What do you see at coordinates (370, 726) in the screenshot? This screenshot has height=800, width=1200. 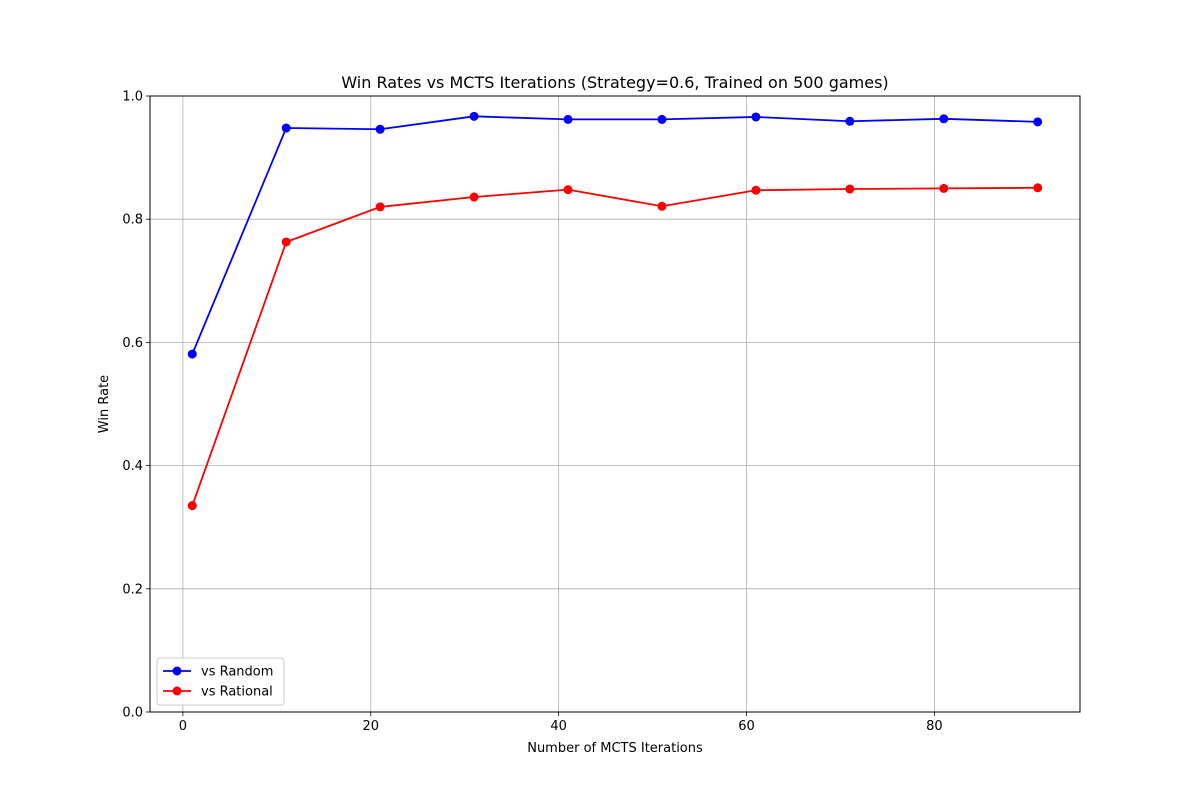 I see `x-tick-label: 20` at bounding box center [370, 726].